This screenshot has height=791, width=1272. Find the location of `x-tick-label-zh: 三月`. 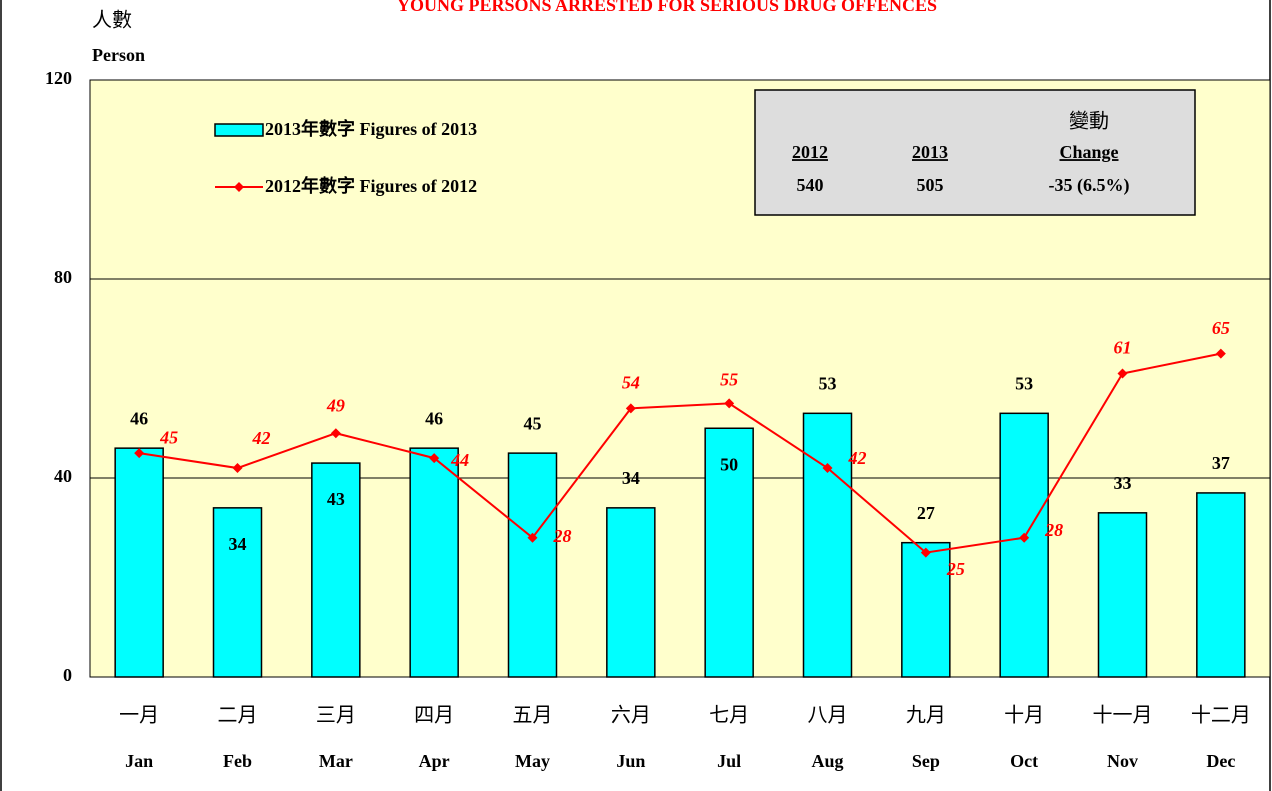

x-tick-label-zh: 三月 is located at coordinates (336, 715).